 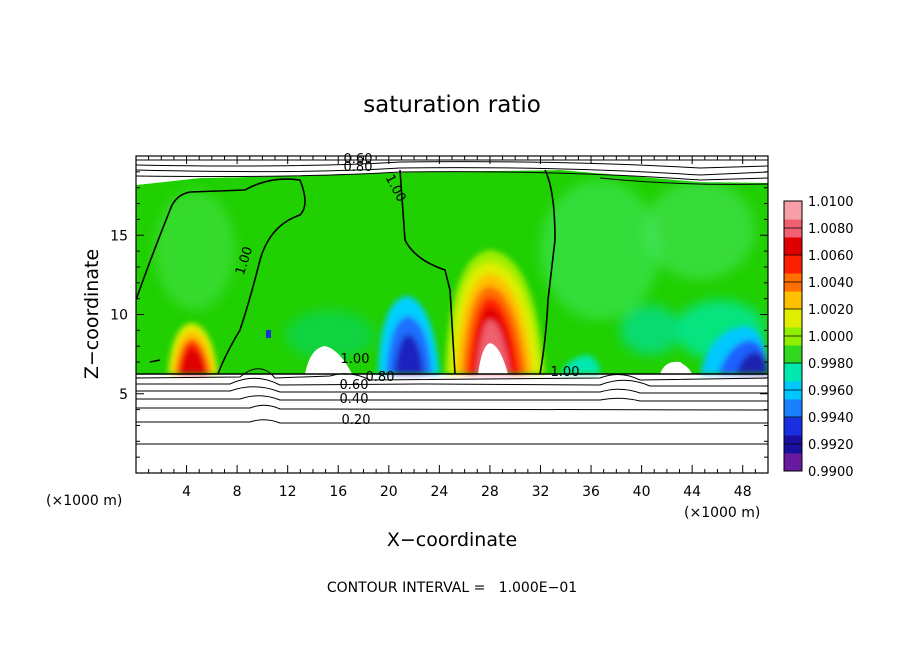 I want to click on y-axis-label: Z−coordinate, so click(x=92, y=314).